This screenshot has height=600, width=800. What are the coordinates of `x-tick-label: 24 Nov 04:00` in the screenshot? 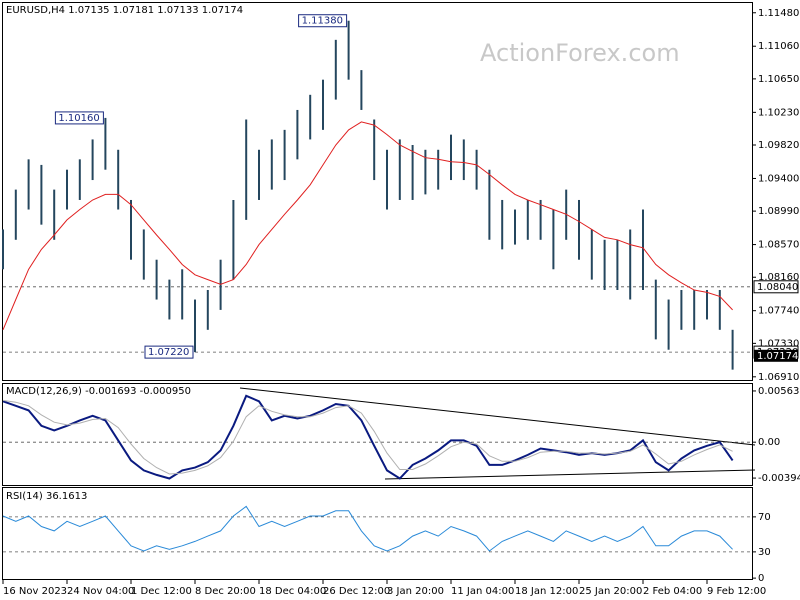 It's located at (100, 591).